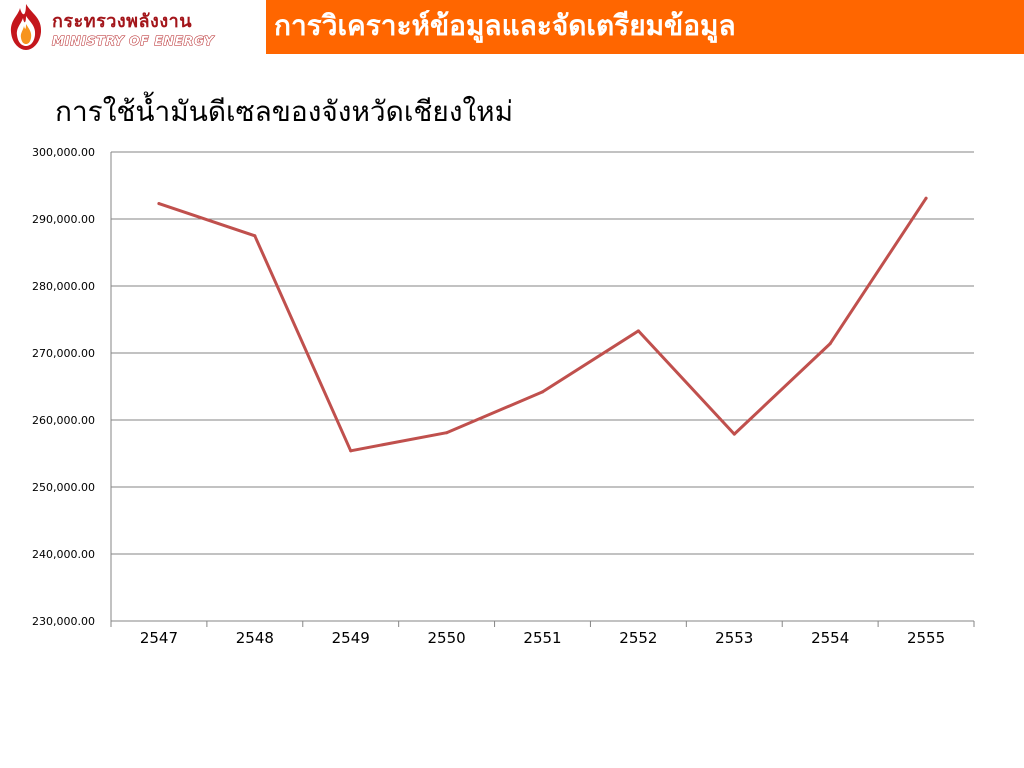 This screenshot has width=1024, height=768. What do you see at coordinates (122, 21) in the screenshot?
I see `logo-text-thai: กระทรวงพลังงาน` at bounding box center [122, 21].